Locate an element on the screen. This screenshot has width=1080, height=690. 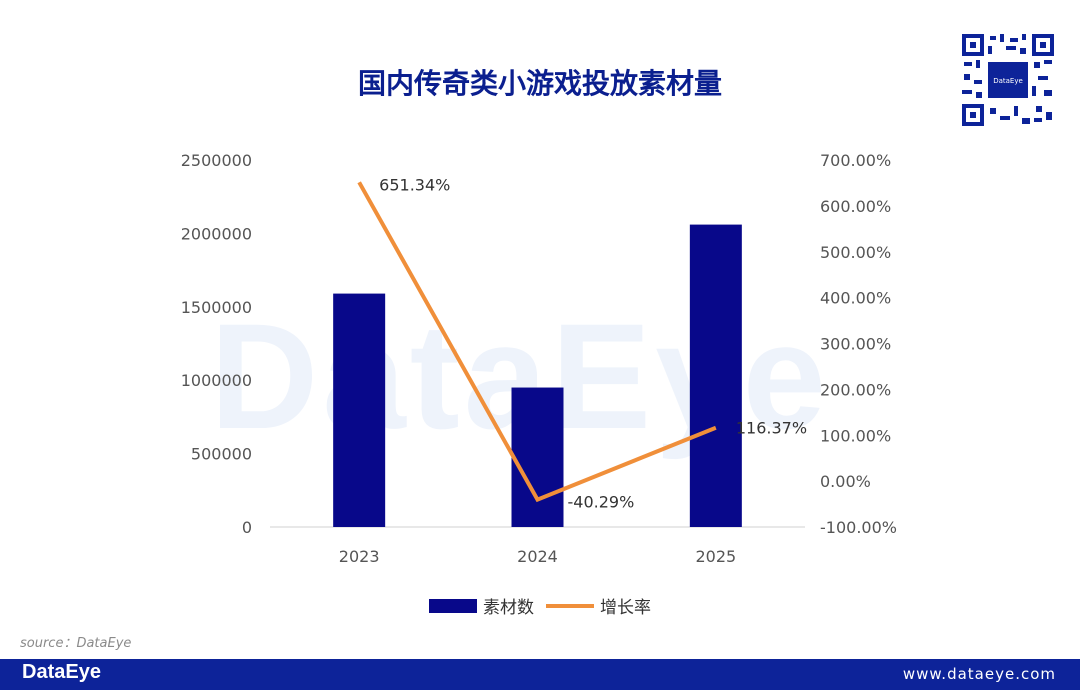
data-label: 651.34% is located at coordinates (414, 184).